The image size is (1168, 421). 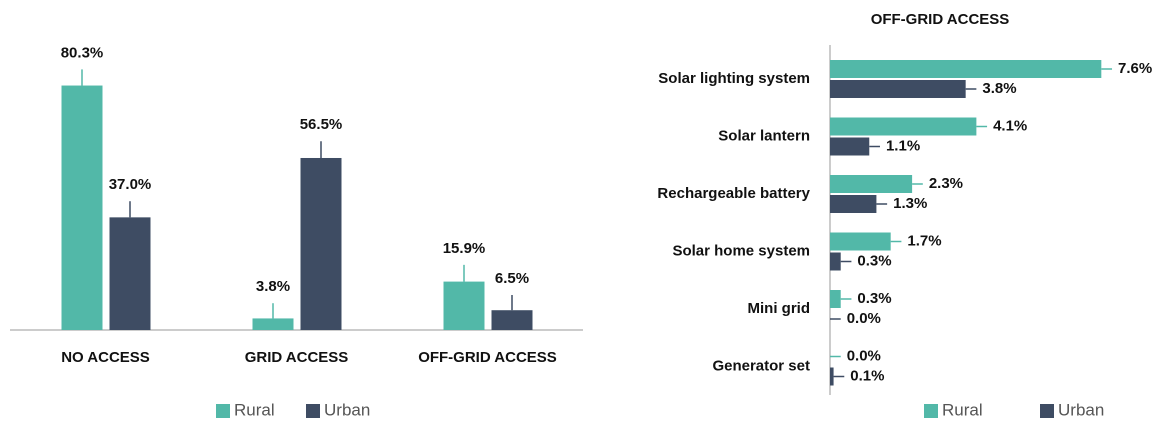 I want to click on x-tick-label: GRID ACCESS, so click(x=297, y=357).